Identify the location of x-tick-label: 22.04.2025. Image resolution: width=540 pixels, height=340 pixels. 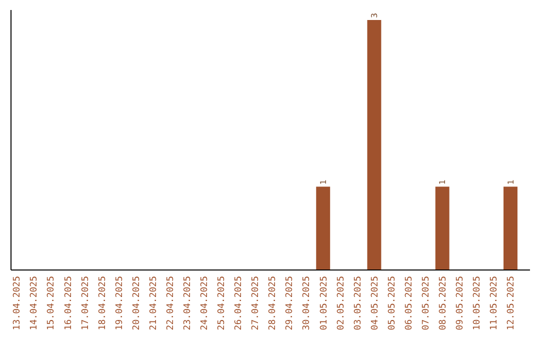
(171, 303).